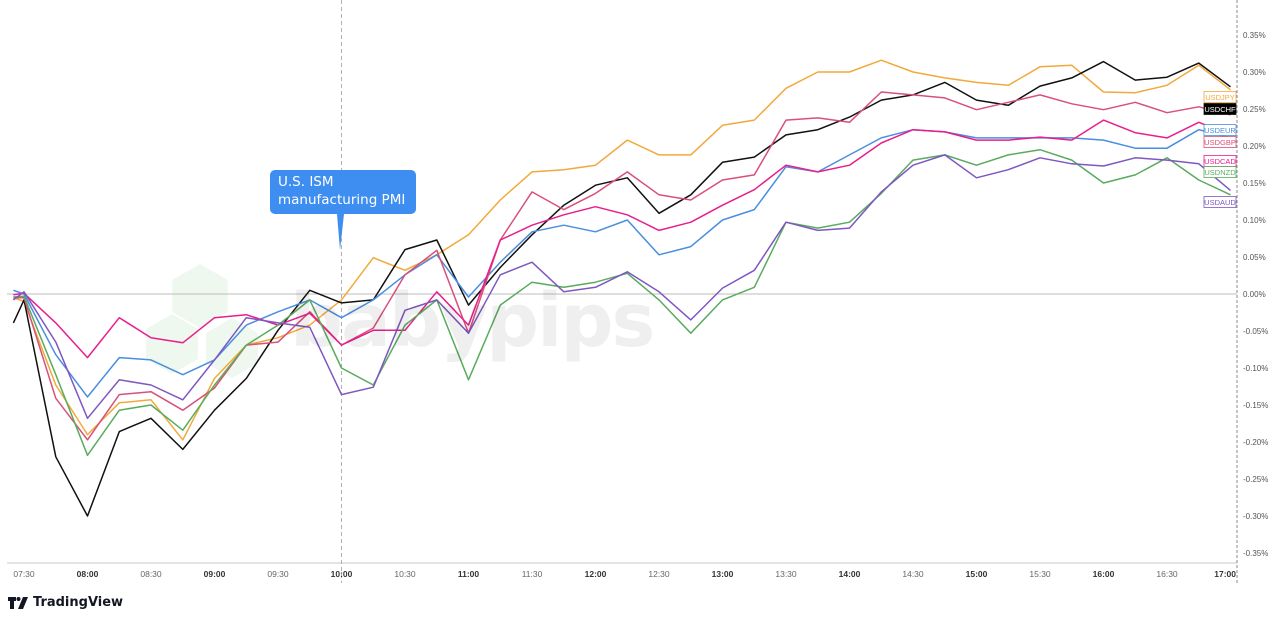 Image resolution: width=1280 pixels, height=623 pixels. What do you see at coordinates (1225, 574) in the screenshot?
I see `x-tick-label: 17:00` at bounding box center [1225, 574].